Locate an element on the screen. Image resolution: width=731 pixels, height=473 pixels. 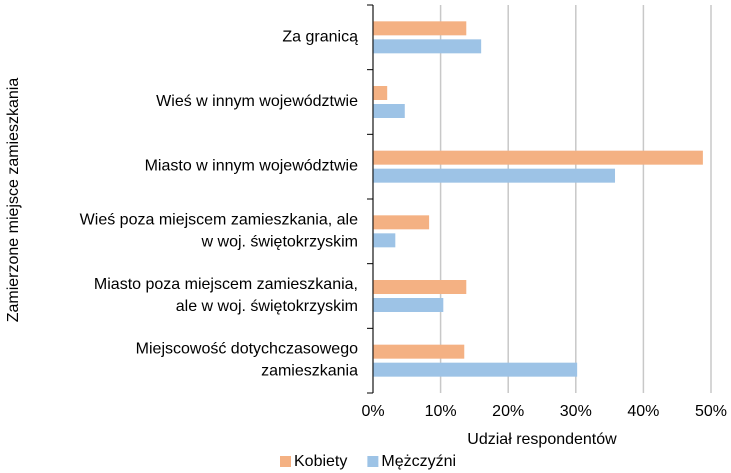
y-tick-label-line: ale w woj. świętokrzyskim is located at coordinates (267, 306).